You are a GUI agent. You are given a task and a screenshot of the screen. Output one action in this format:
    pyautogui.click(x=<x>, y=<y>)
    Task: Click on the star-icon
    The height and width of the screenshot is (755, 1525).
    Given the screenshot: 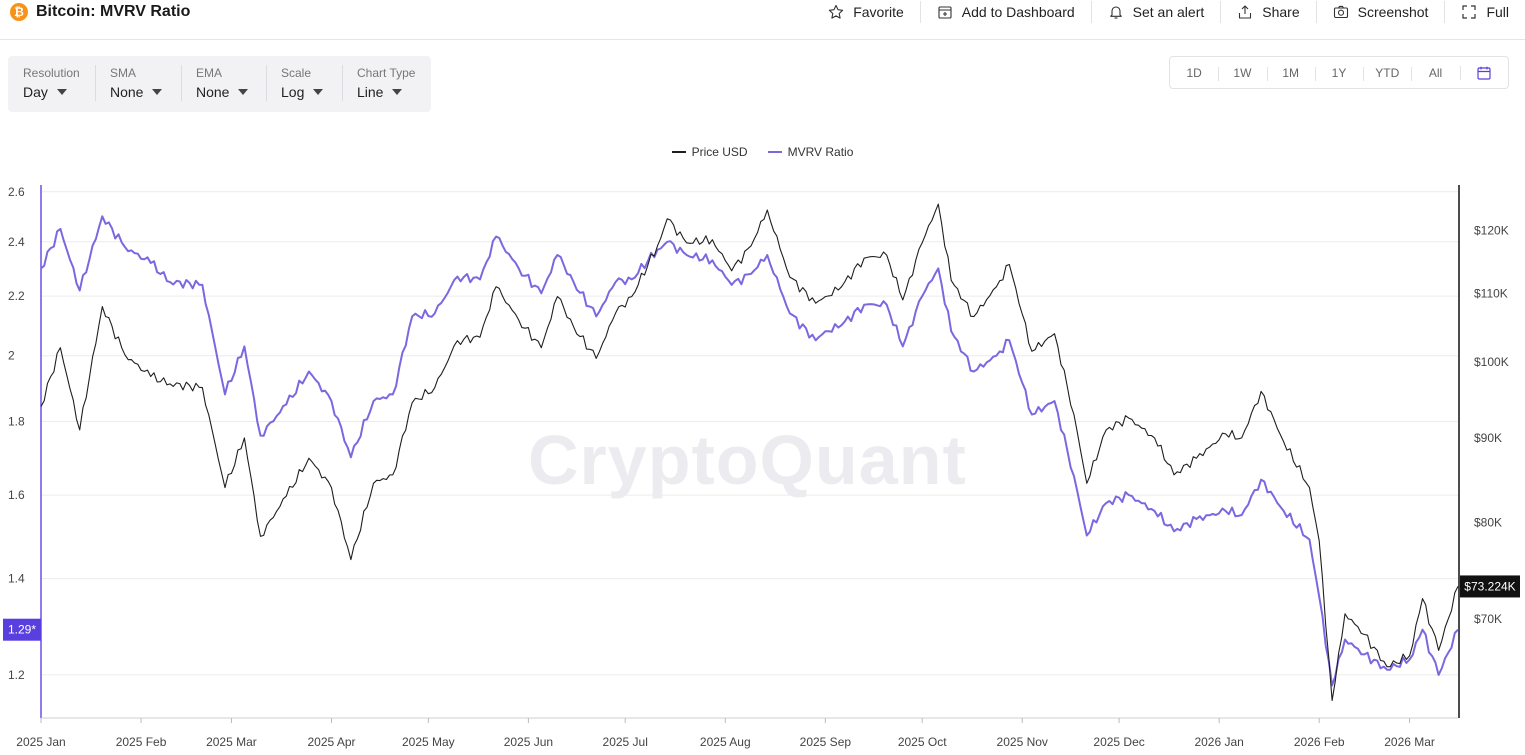 What is the action you would take?
    pyautogui.click(x=836, y=12)
    